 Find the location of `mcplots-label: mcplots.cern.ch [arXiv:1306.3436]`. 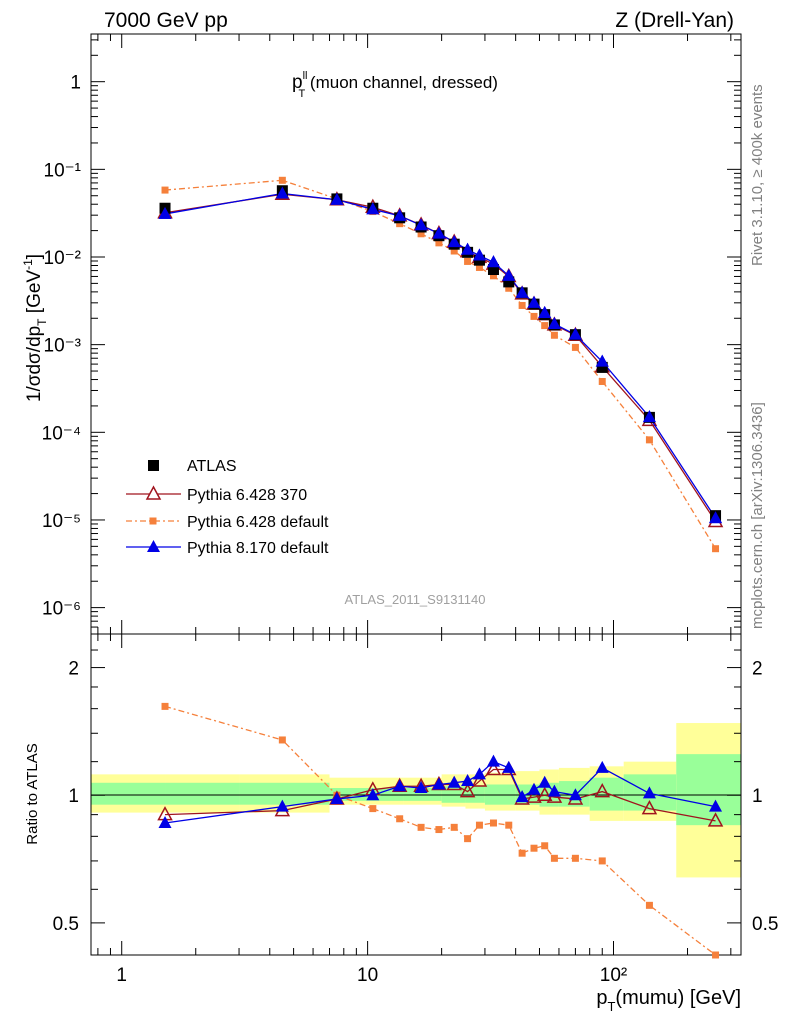

mcplots-label: mcplots.cern.ch [arXiv:1306.3436] is located at coordinates (757, 515).